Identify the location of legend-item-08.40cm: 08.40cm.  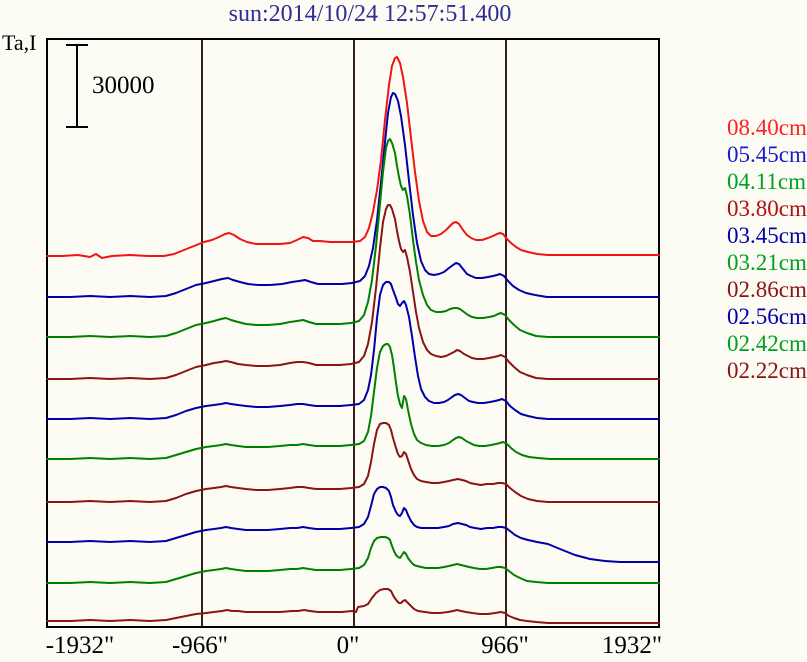
(767, 127).